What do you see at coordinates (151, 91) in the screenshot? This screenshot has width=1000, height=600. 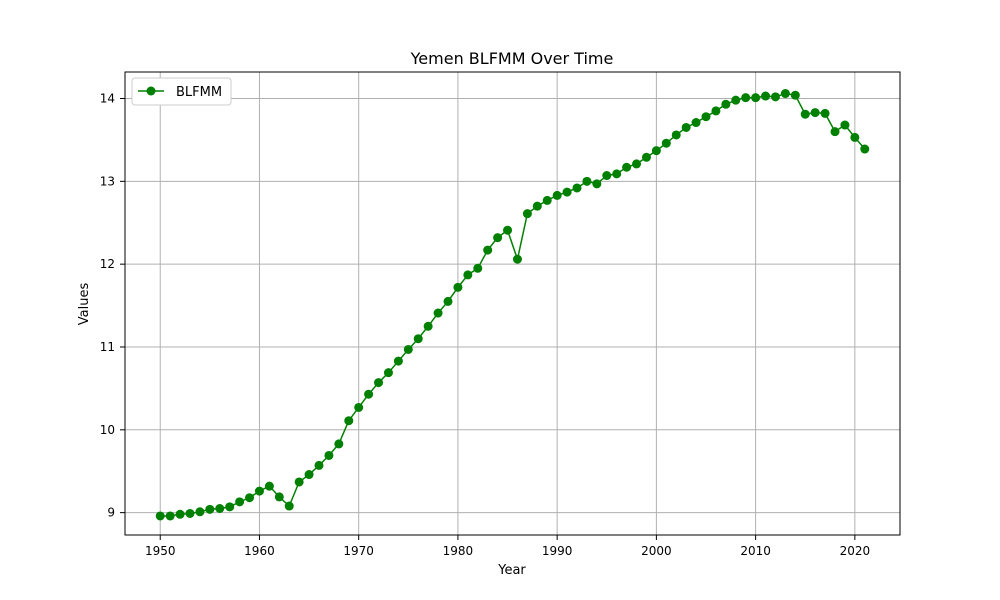 I see `legend-marker-swatch` at bounding box center [151, 91].